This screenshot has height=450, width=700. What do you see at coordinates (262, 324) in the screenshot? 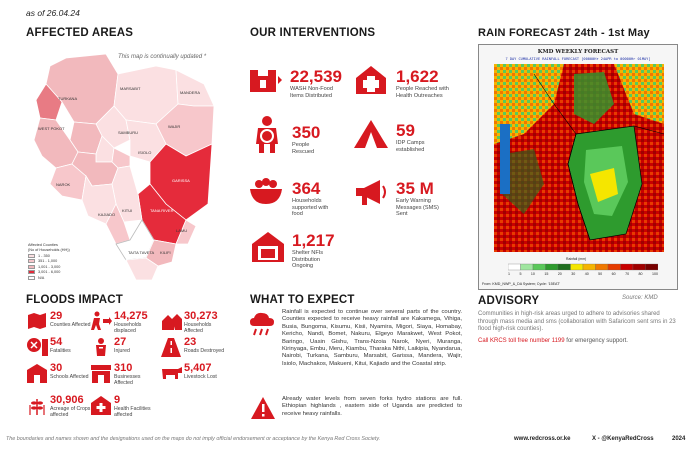
I see `rain-cloud-icon` at bounding box center [262, 324].